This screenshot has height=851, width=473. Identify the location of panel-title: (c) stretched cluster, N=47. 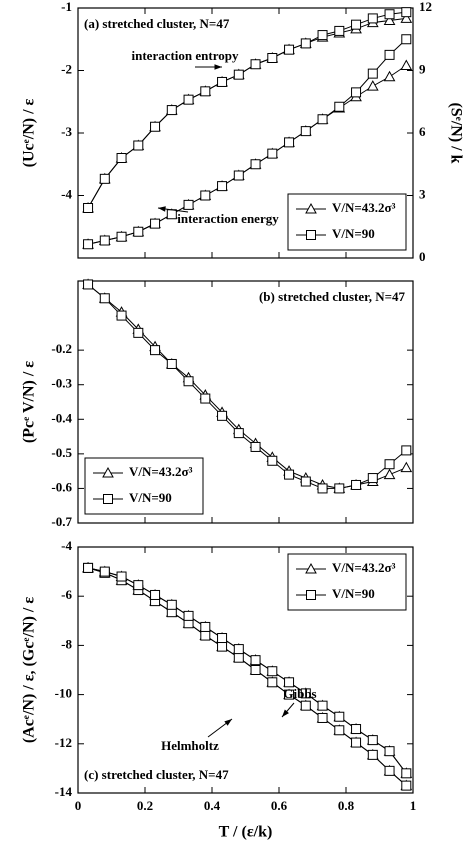
(156, 774).